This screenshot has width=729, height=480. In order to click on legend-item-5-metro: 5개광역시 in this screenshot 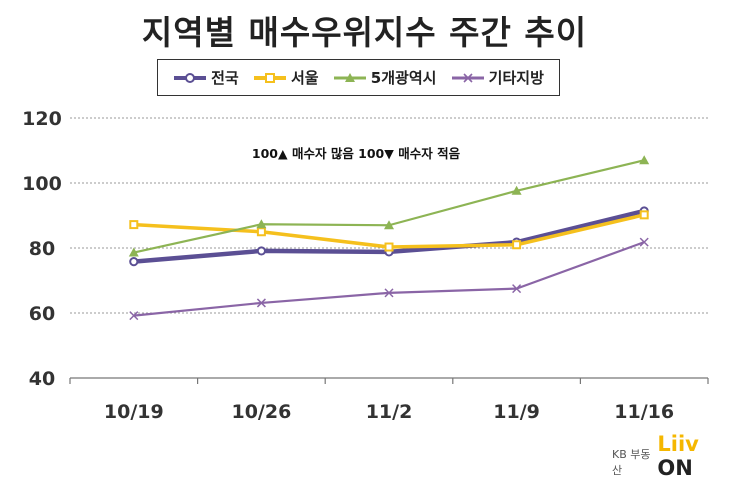, I will do `click(385, 77)`.